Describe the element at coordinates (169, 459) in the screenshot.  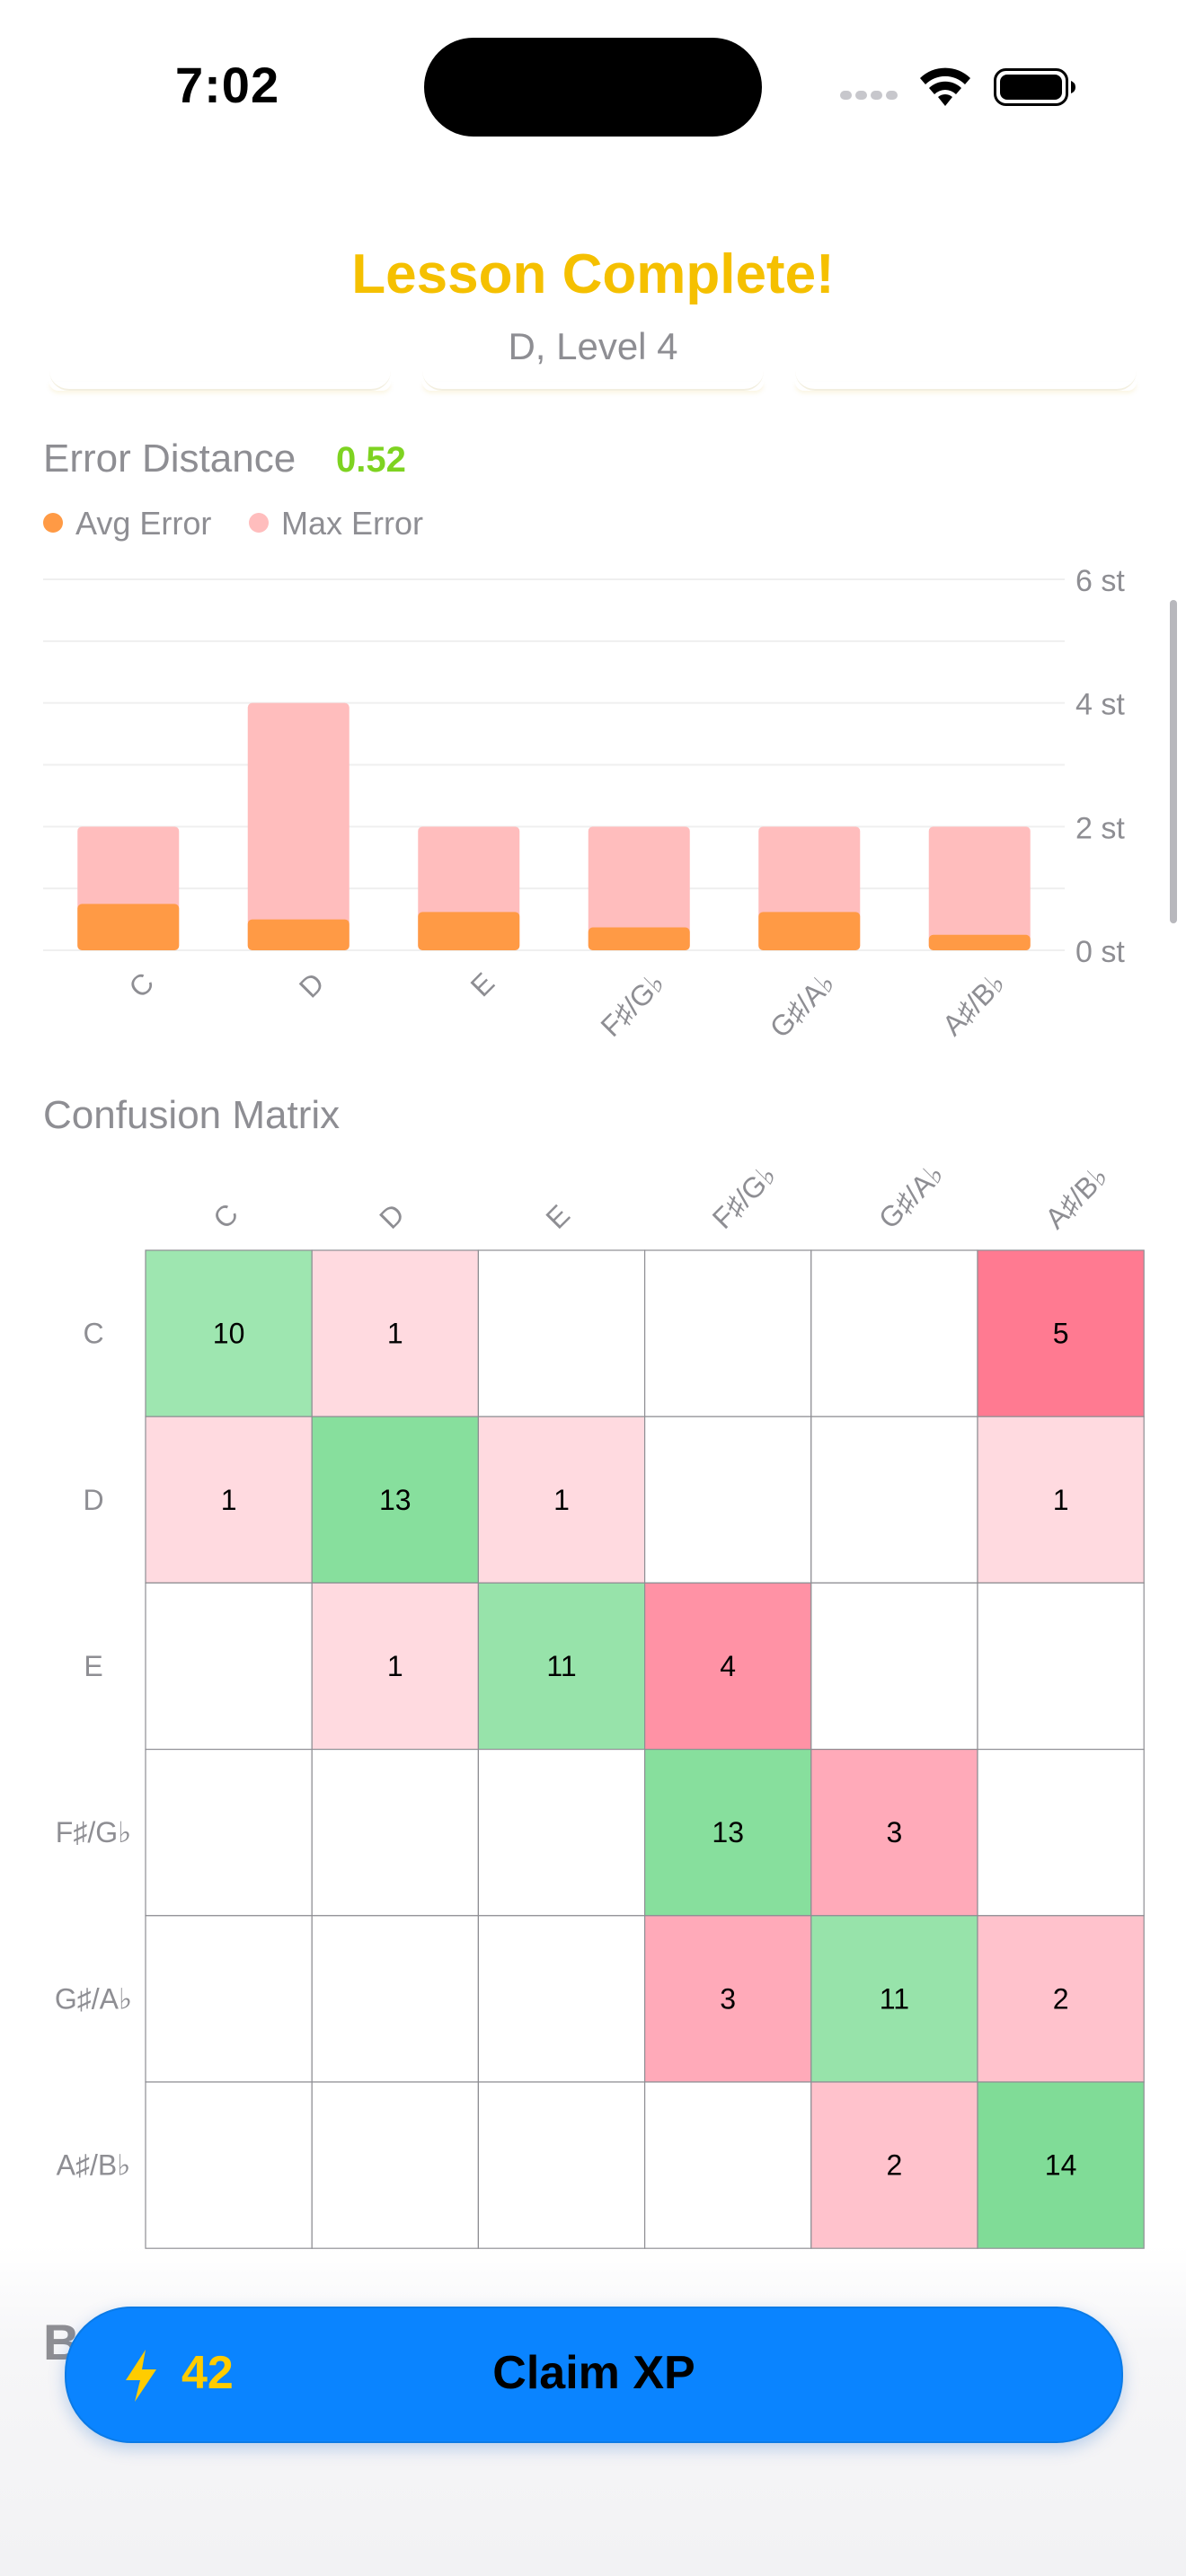
I see `error-distance-title: Error Distance` at that location.